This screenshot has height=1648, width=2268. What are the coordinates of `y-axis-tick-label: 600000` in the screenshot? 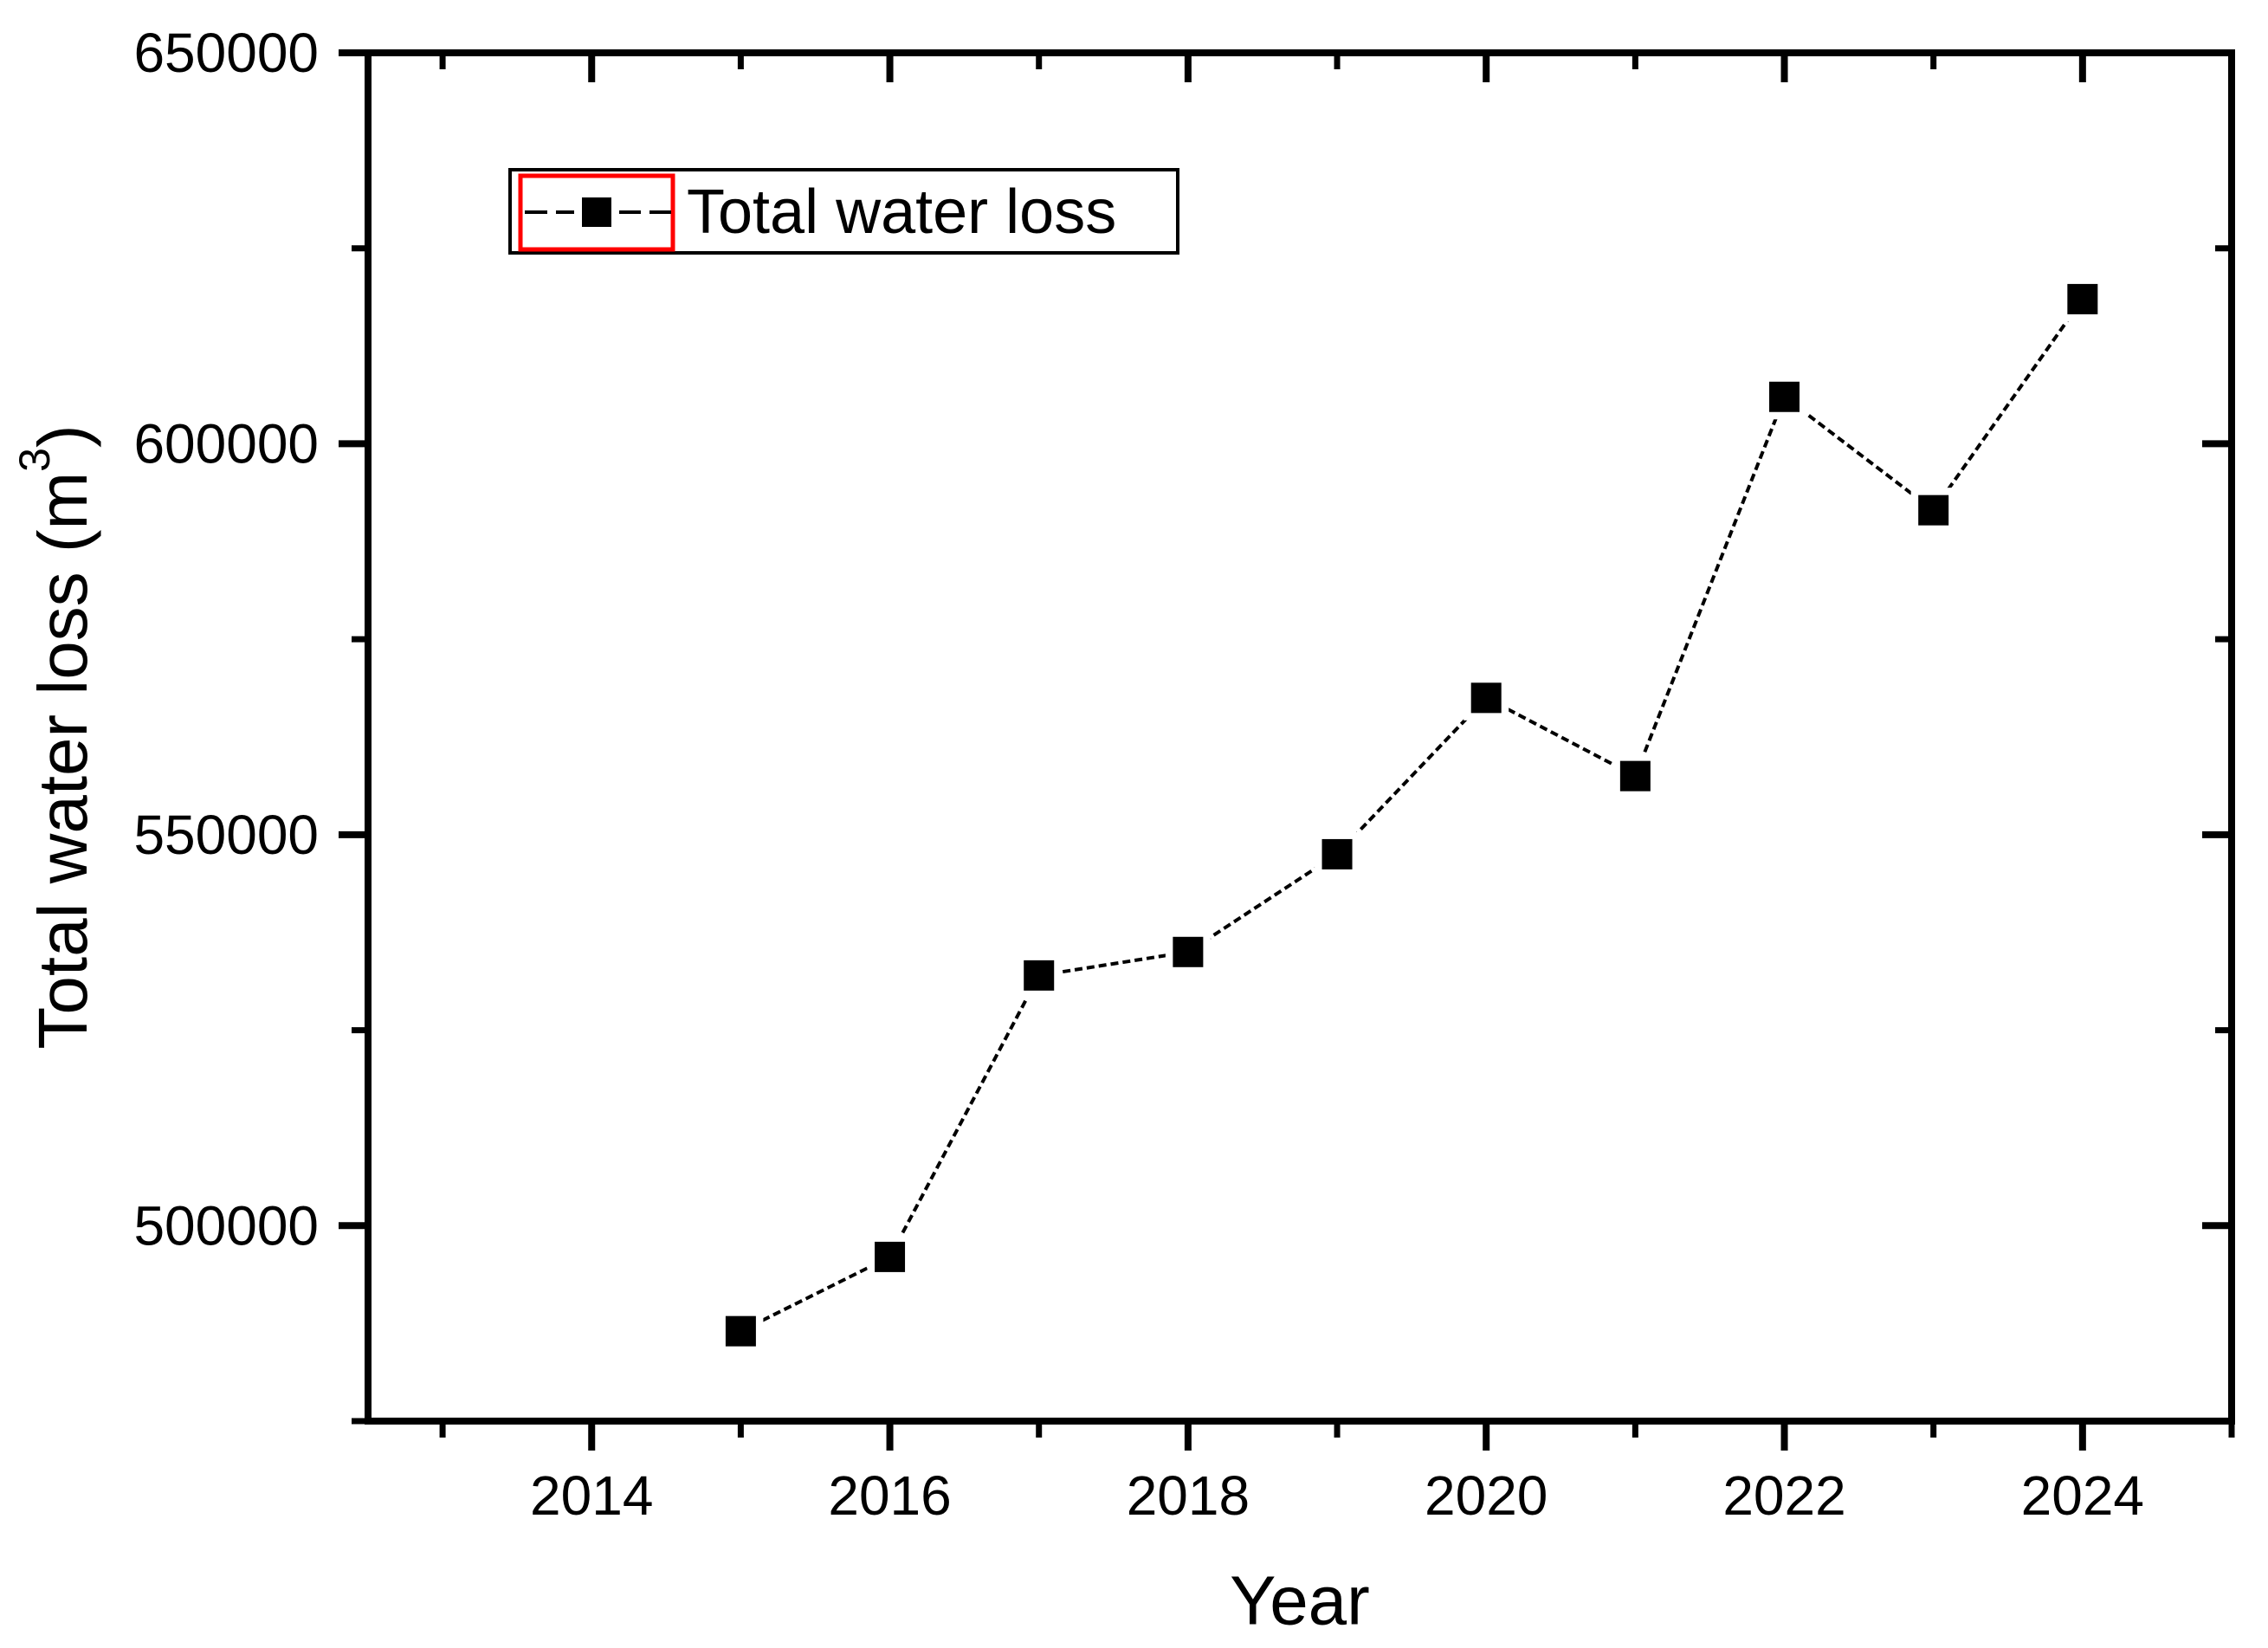 It's located at (226, 443).